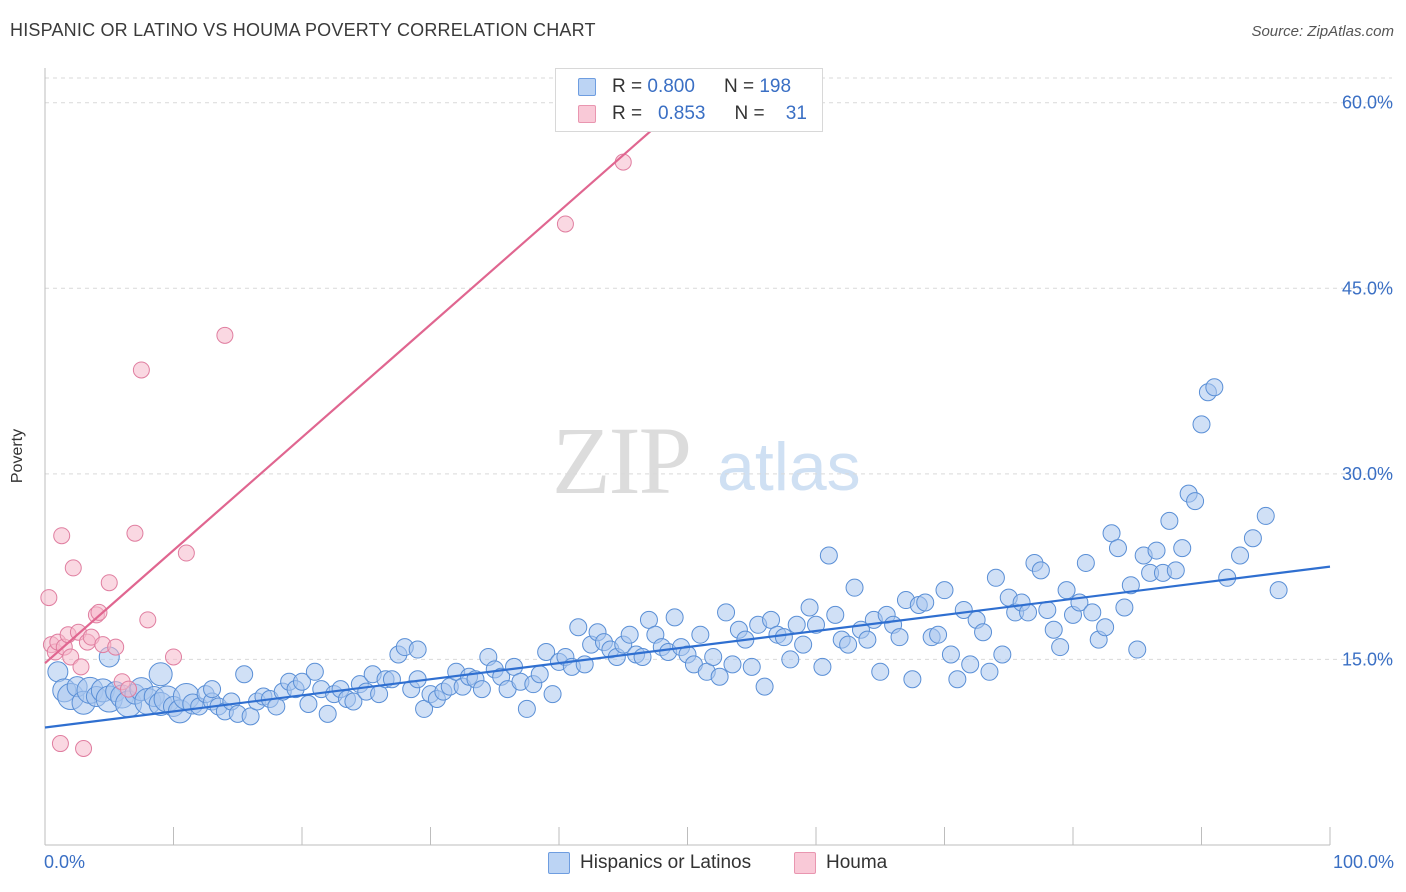  What do you see at coordinates (789, 467) in the screenshot?
I see `watermark-atlas: atlas` at bounding box center [789, 467].